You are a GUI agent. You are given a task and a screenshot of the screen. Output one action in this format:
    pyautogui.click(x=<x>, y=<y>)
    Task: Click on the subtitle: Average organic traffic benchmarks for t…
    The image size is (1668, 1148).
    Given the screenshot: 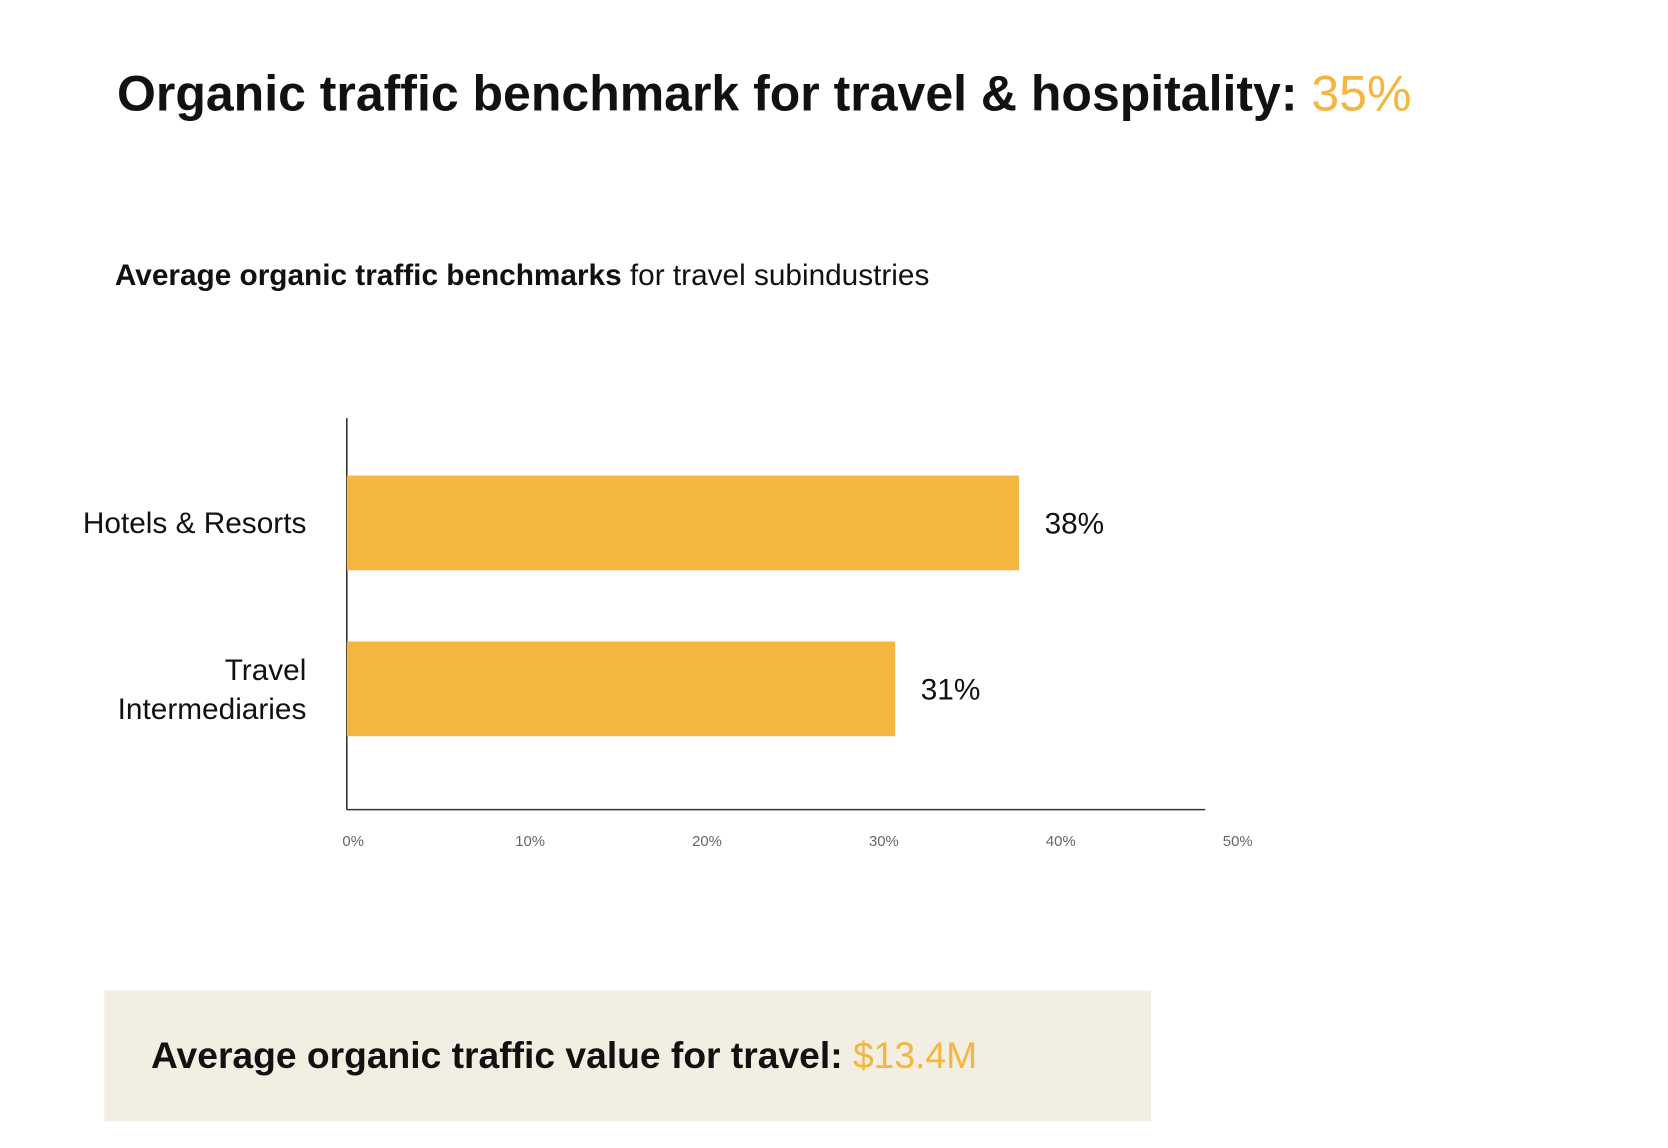 What is the action you would take?
    pyautogui.click(x=522, y=275)
    